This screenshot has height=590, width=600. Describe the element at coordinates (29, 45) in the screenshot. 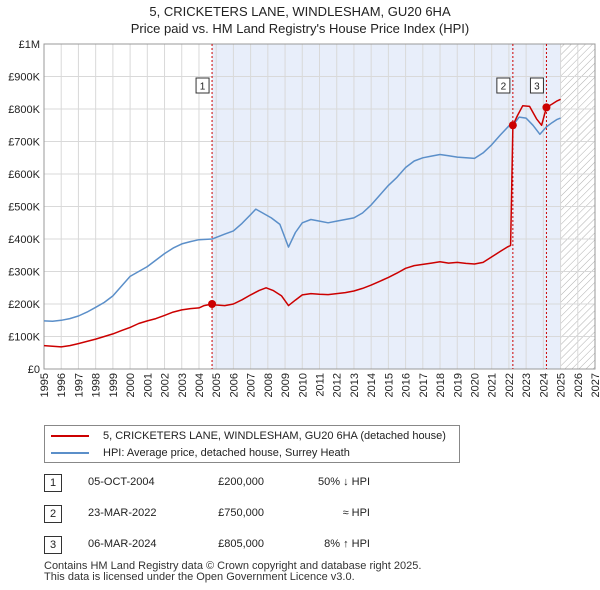

I see `y-tick-label: £1M` at that location.